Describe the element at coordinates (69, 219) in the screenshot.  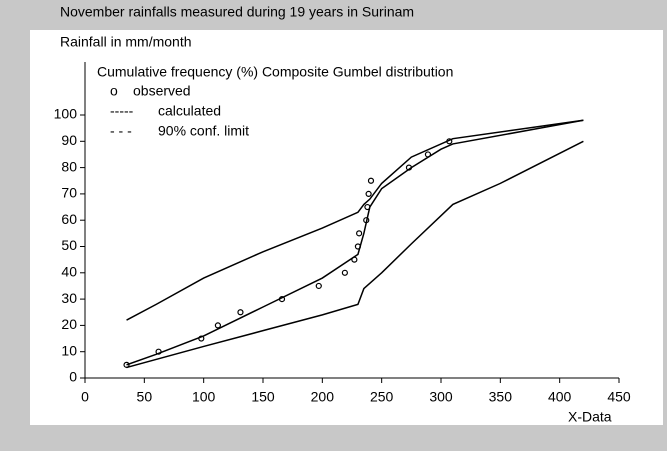
I see `y-tick-label: 60` at that location.